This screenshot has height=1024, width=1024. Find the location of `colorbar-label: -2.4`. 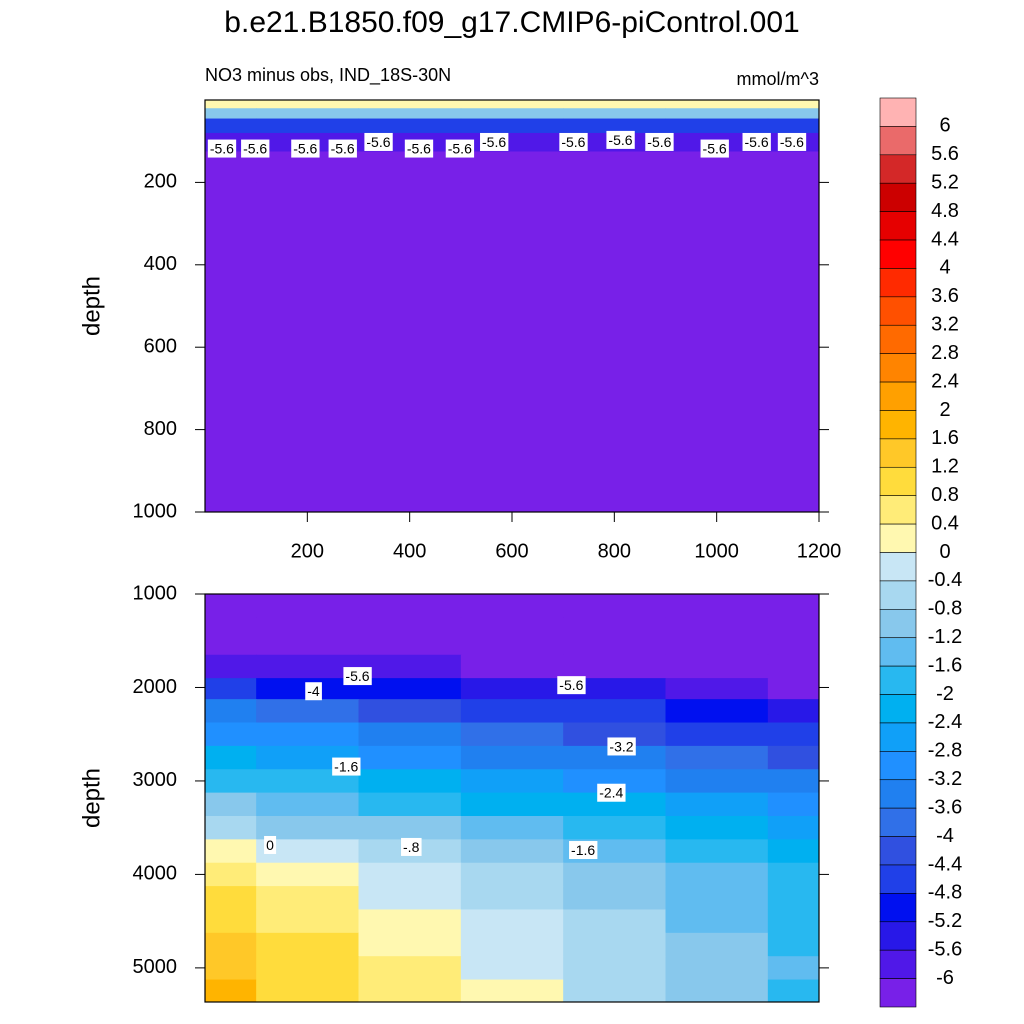

colorbar-label: -2.4 is located at coordinates (945, 722).